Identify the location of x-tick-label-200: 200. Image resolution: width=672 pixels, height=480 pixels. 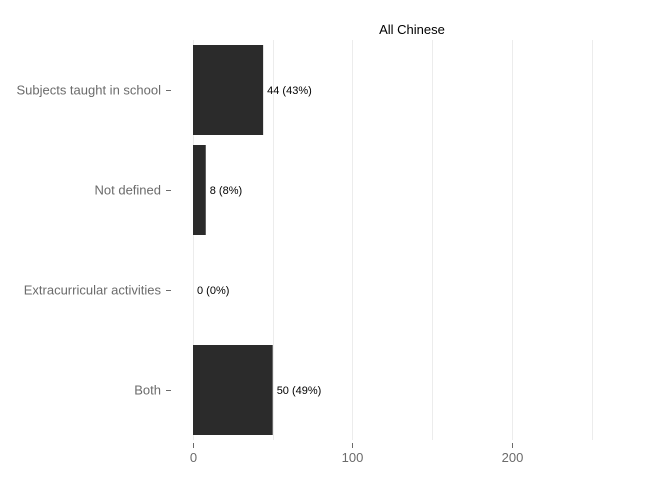
(513, 457).